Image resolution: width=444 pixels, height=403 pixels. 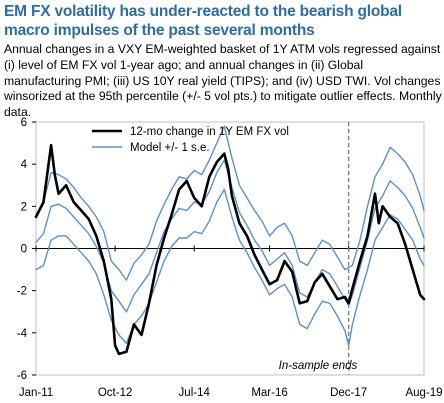 What do you see at coordinates (348, 393) in the screenshot?
I see `x-tick-label: Dec-17` at bounding box center [348, 393].